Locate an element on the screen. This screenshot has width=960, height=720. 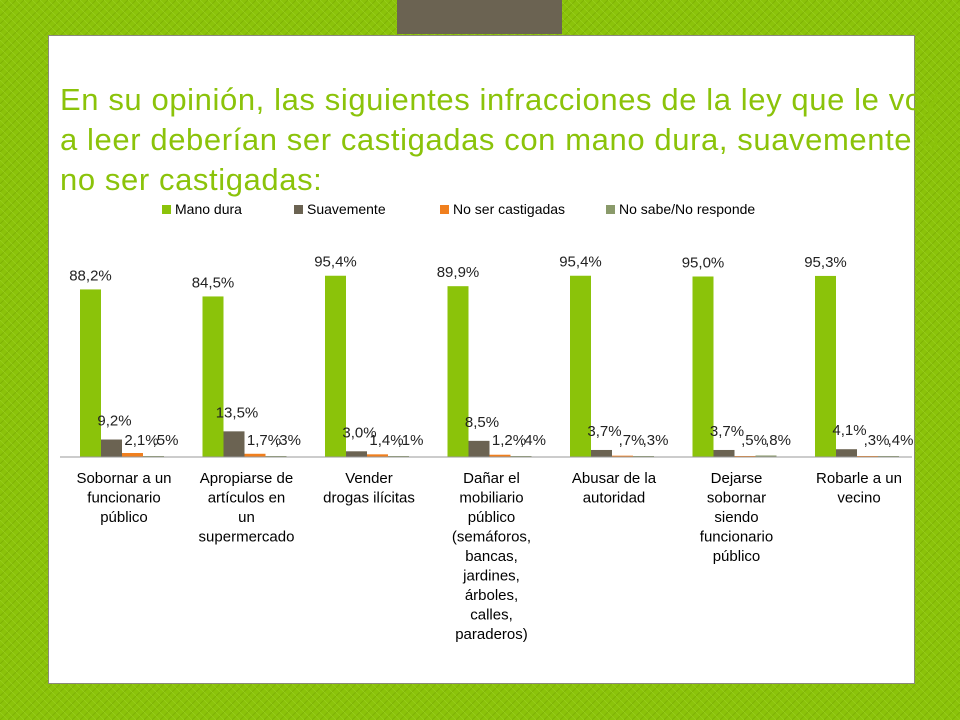
category-label-line: bancas, is located at coordinates (491, 556).